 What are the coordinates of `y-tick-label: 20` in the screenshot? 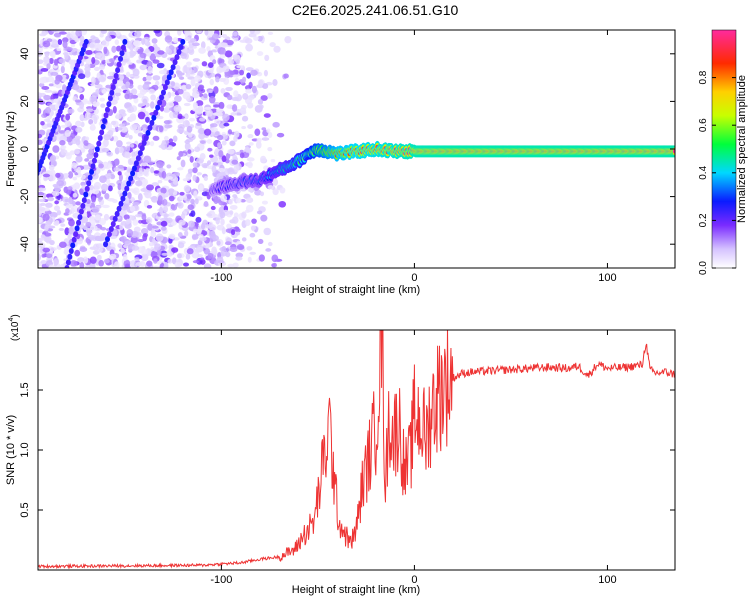 It's located at (25, 101).